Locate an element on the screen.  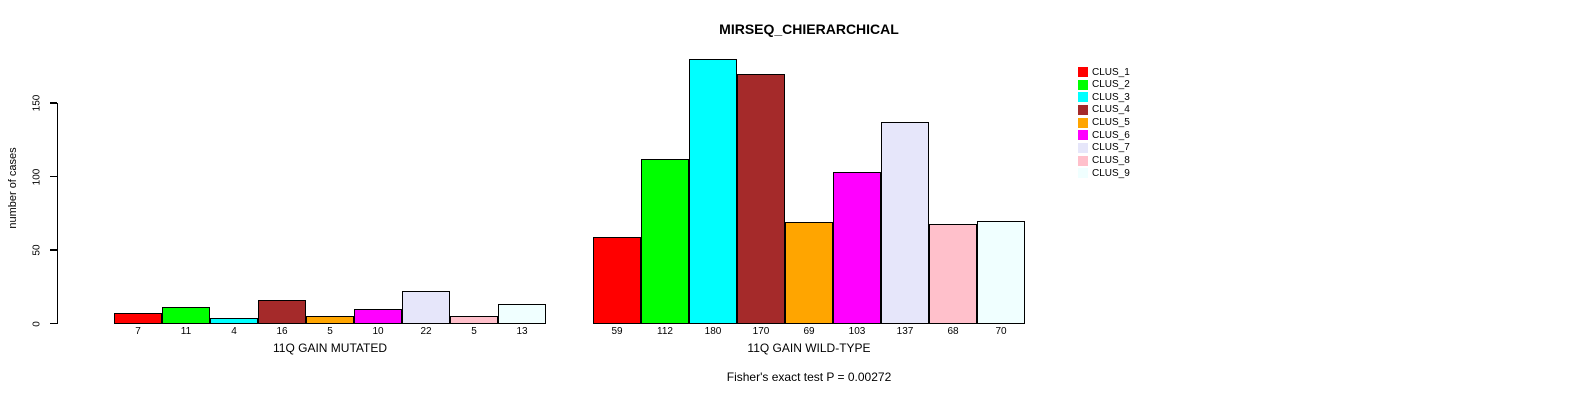
bar-clus_4-wild-type is located at coordinates (761, 198).